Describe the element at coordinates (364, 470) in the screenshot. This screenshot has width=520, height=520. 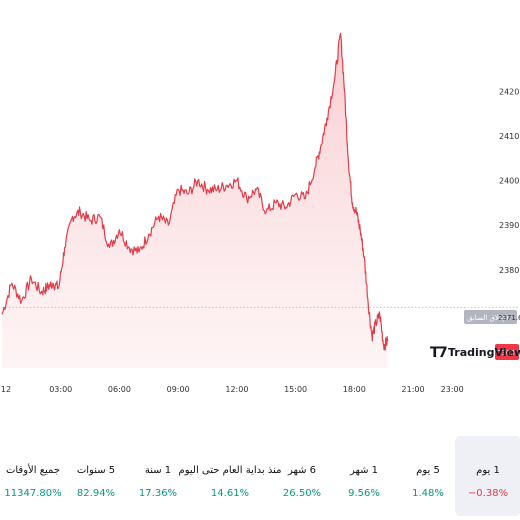
I see `period-label: 1 شهر` at that location.